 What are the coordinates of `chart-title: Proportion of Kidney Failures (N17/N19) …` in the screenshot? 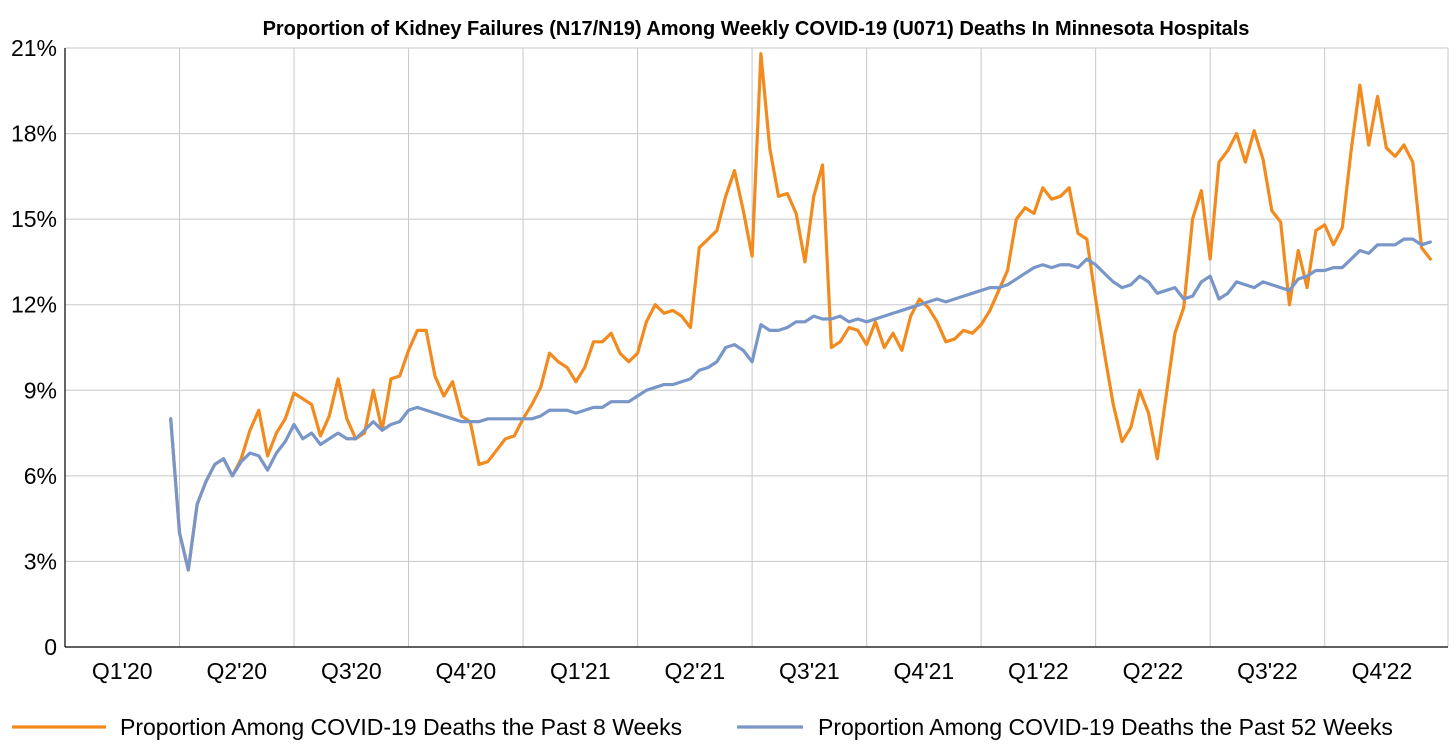 It's located at (756, 29).